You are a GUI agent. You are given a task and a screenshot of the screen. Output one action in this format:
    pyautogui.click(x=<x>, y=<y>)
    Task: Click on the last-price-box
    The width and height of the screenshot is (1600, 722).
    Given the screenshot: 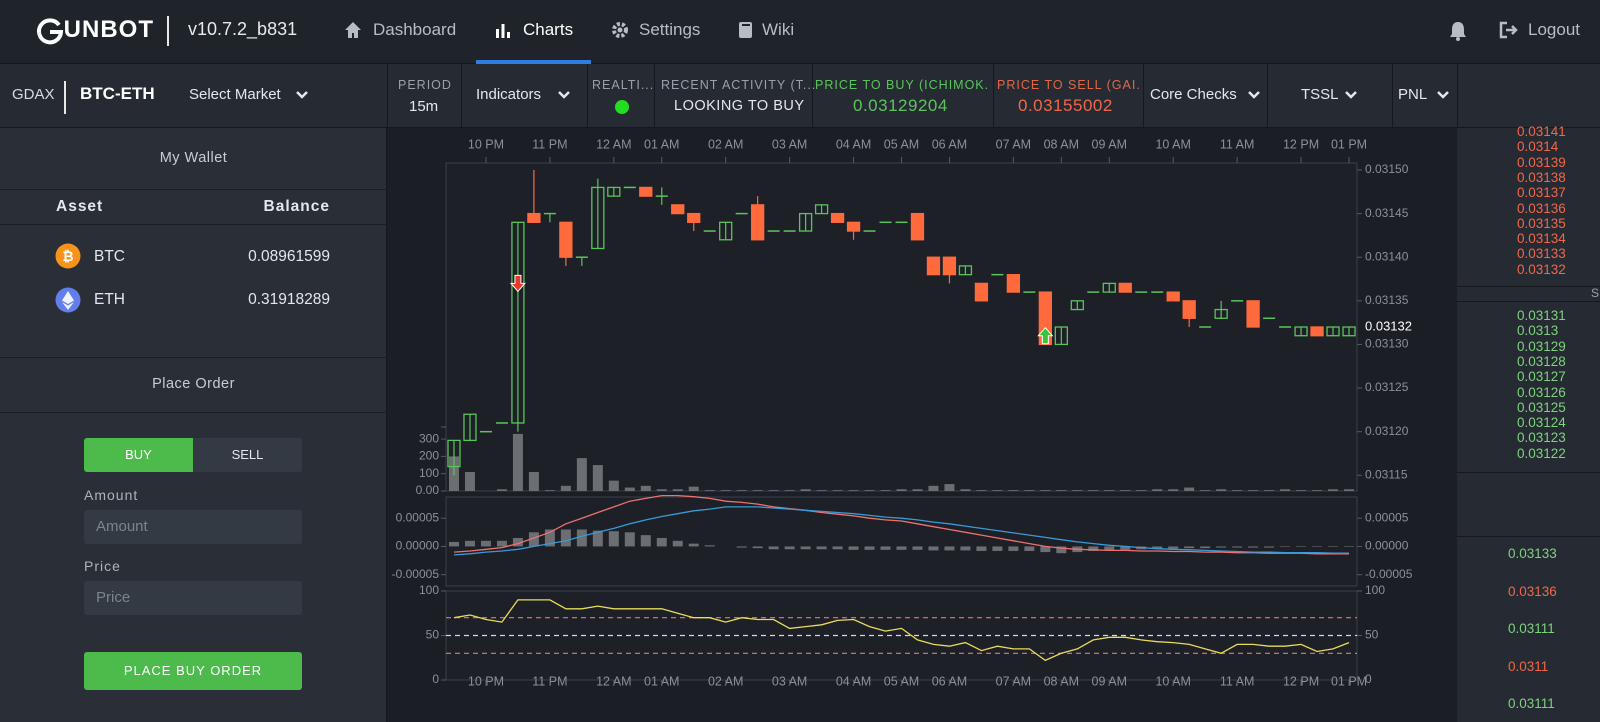 What is the action you would take?
    pyautogui.click(x=1388, y=327)
    